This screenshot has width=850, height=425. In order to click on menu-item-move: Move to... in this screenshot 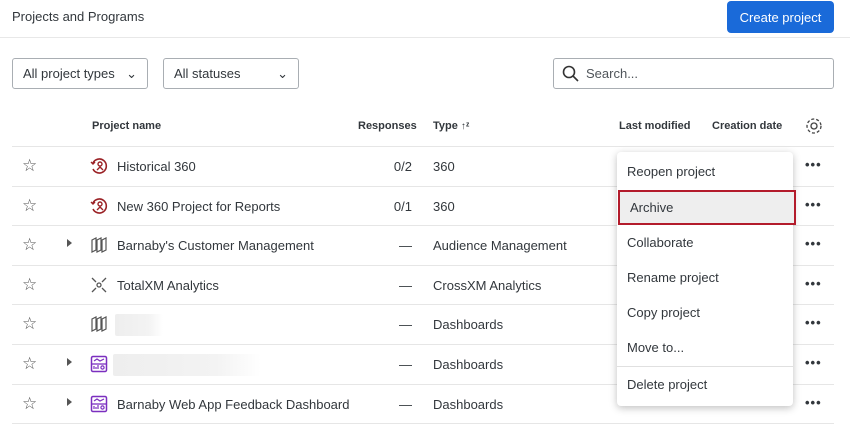, I will do `click(656, 347)`.